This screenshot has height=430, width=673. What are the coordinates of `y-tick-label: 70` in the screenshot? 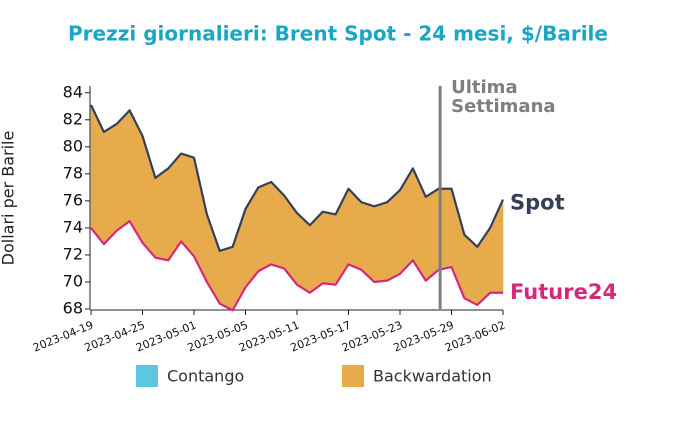 It's located at (73, 280).